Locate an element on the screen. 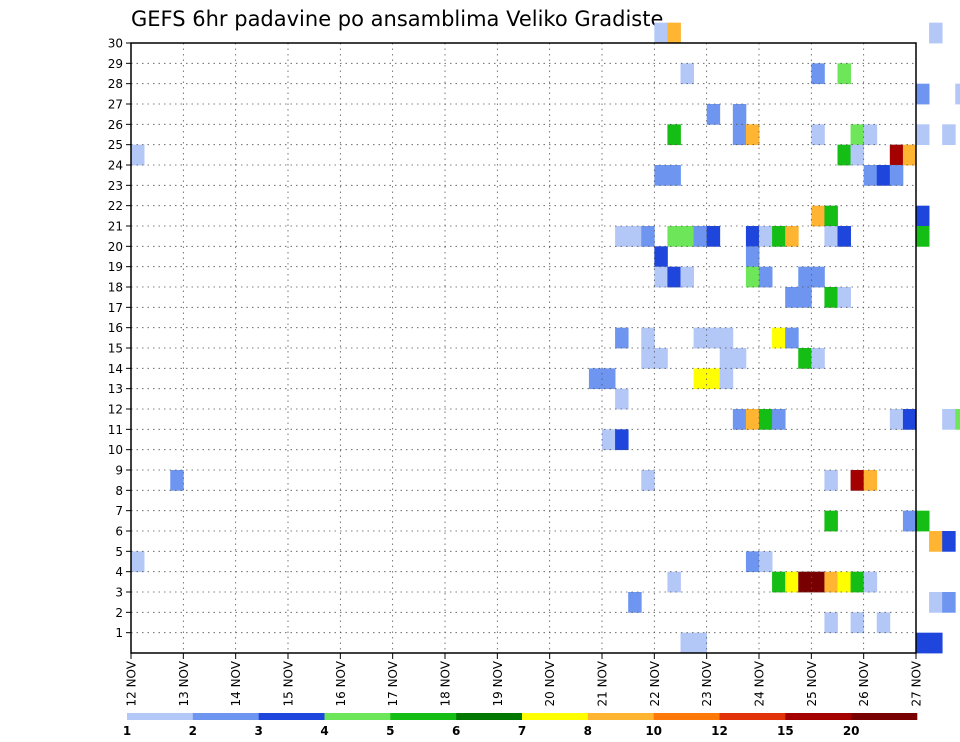 Image resolution: width=960 pixels, height=742 pixels. colorbar-label: 10 is located at coordinates (653, 731).